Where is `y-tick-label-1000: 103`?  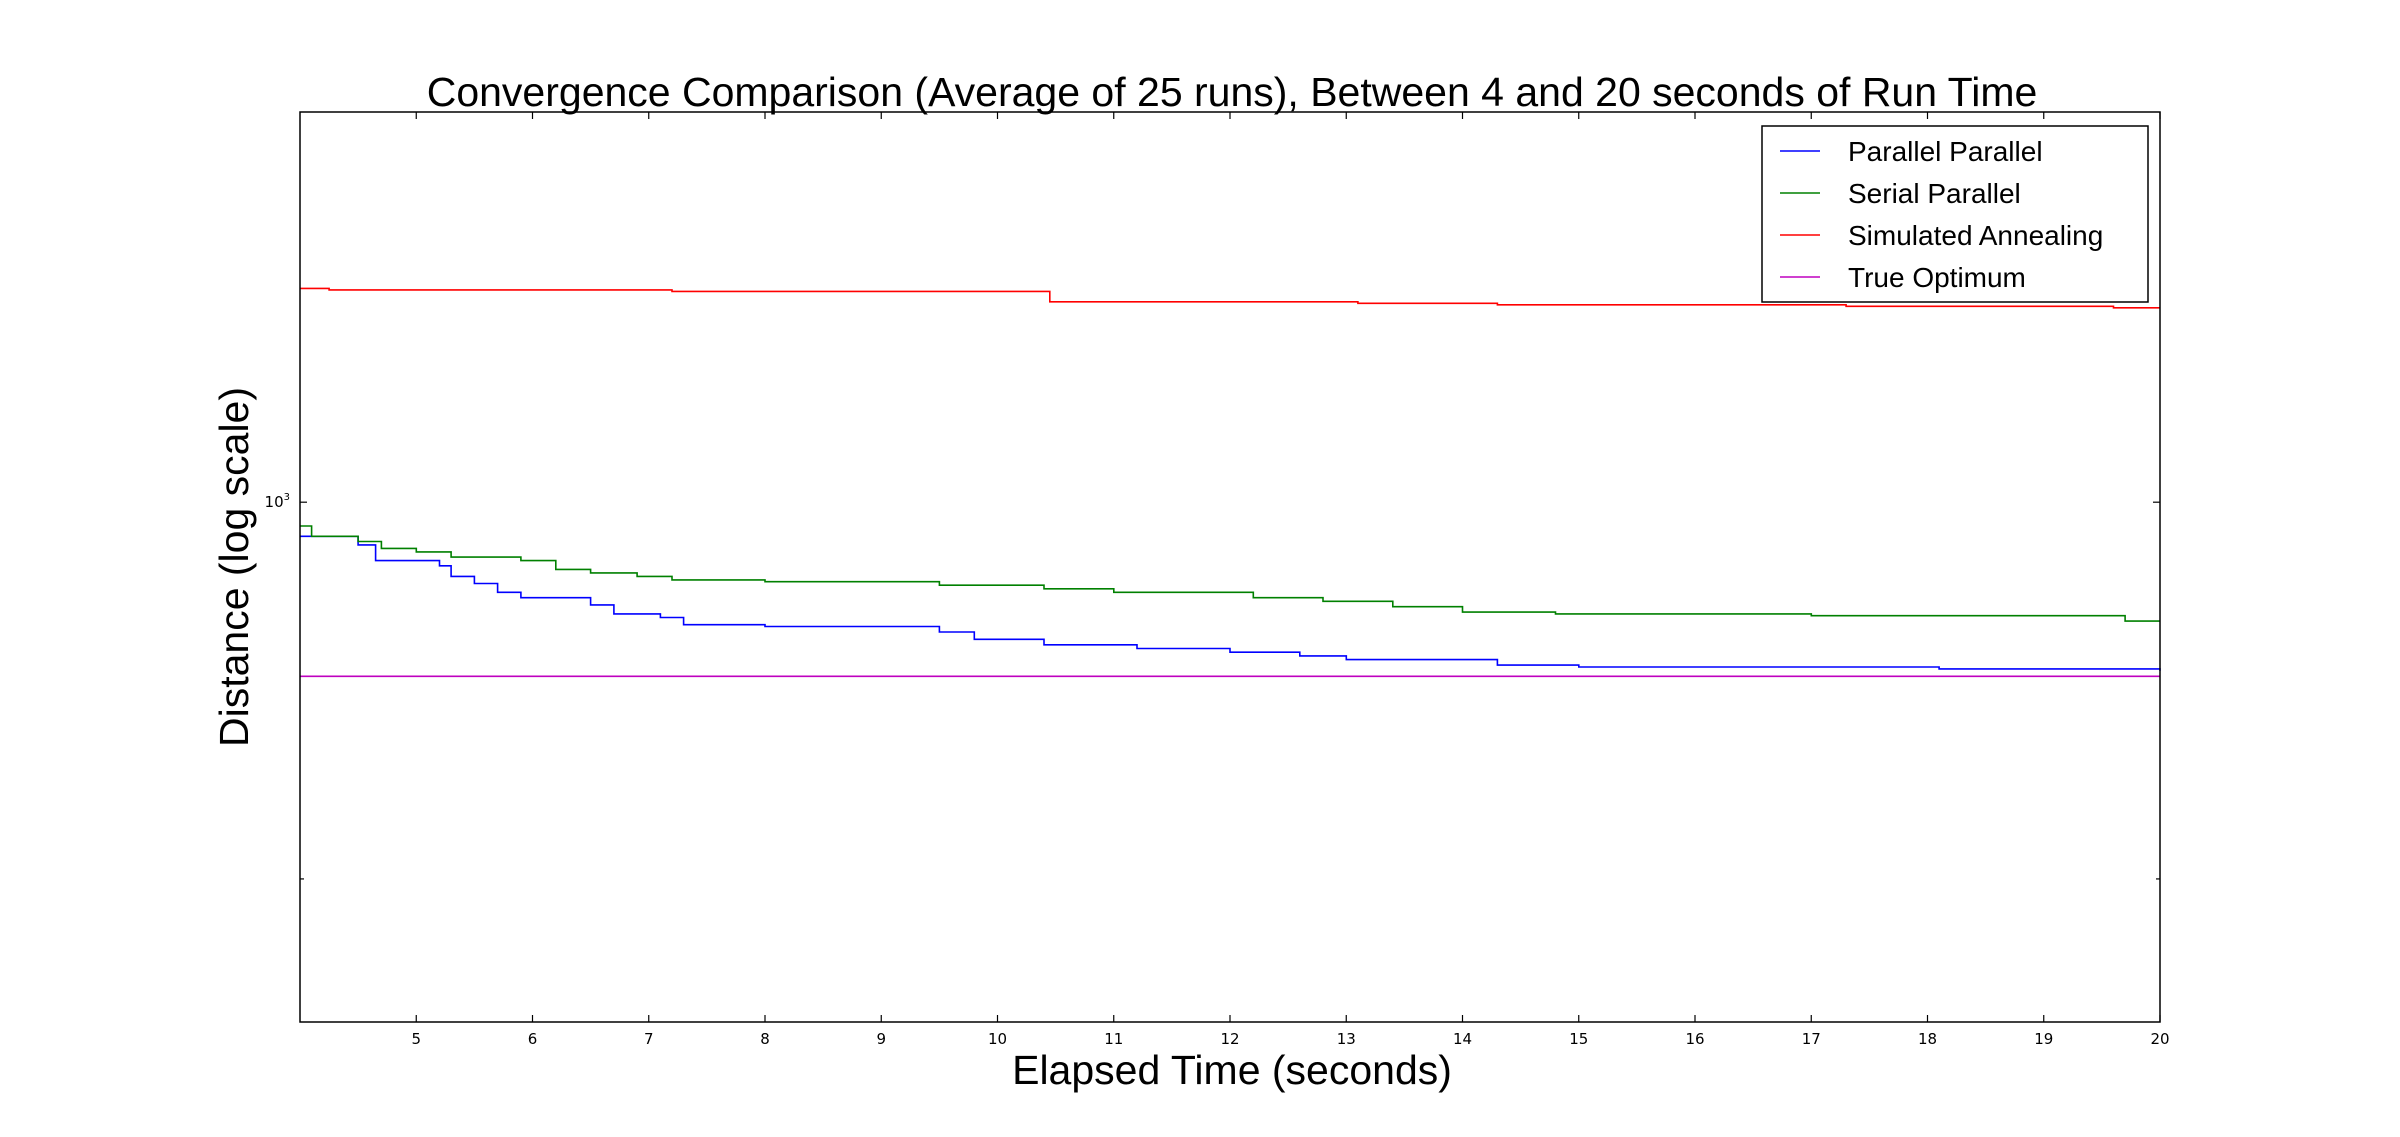 y-tick-label-1000: 103 is located at coordinates (277, 501).